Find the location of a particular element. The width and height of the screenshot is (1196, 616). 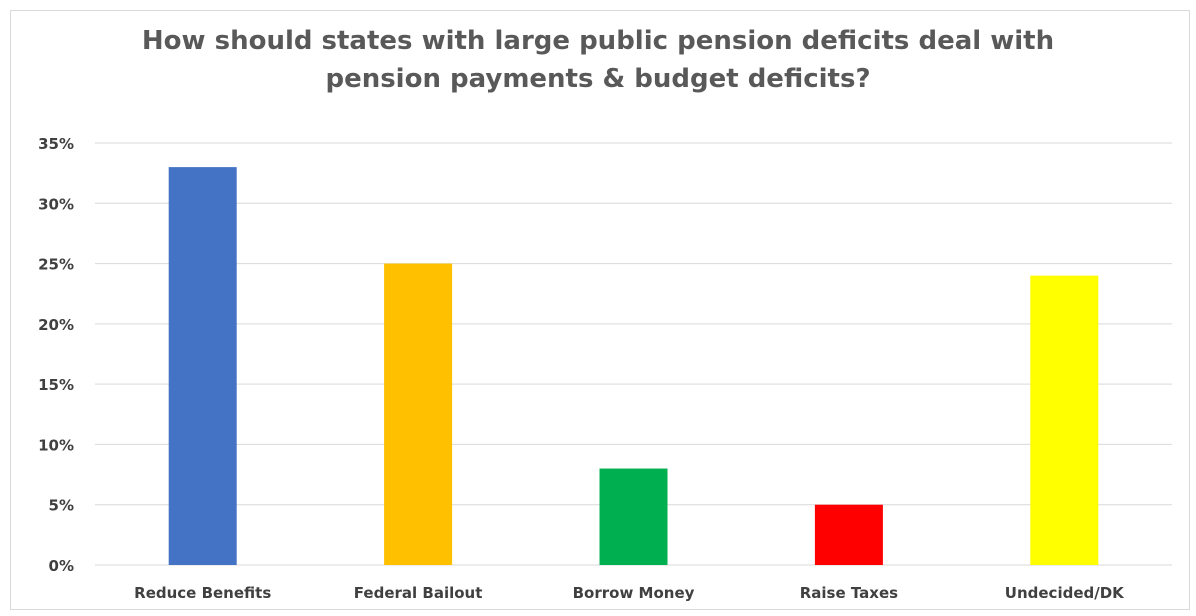

y-tick-label: 35% is located at coordinates (56, 144).